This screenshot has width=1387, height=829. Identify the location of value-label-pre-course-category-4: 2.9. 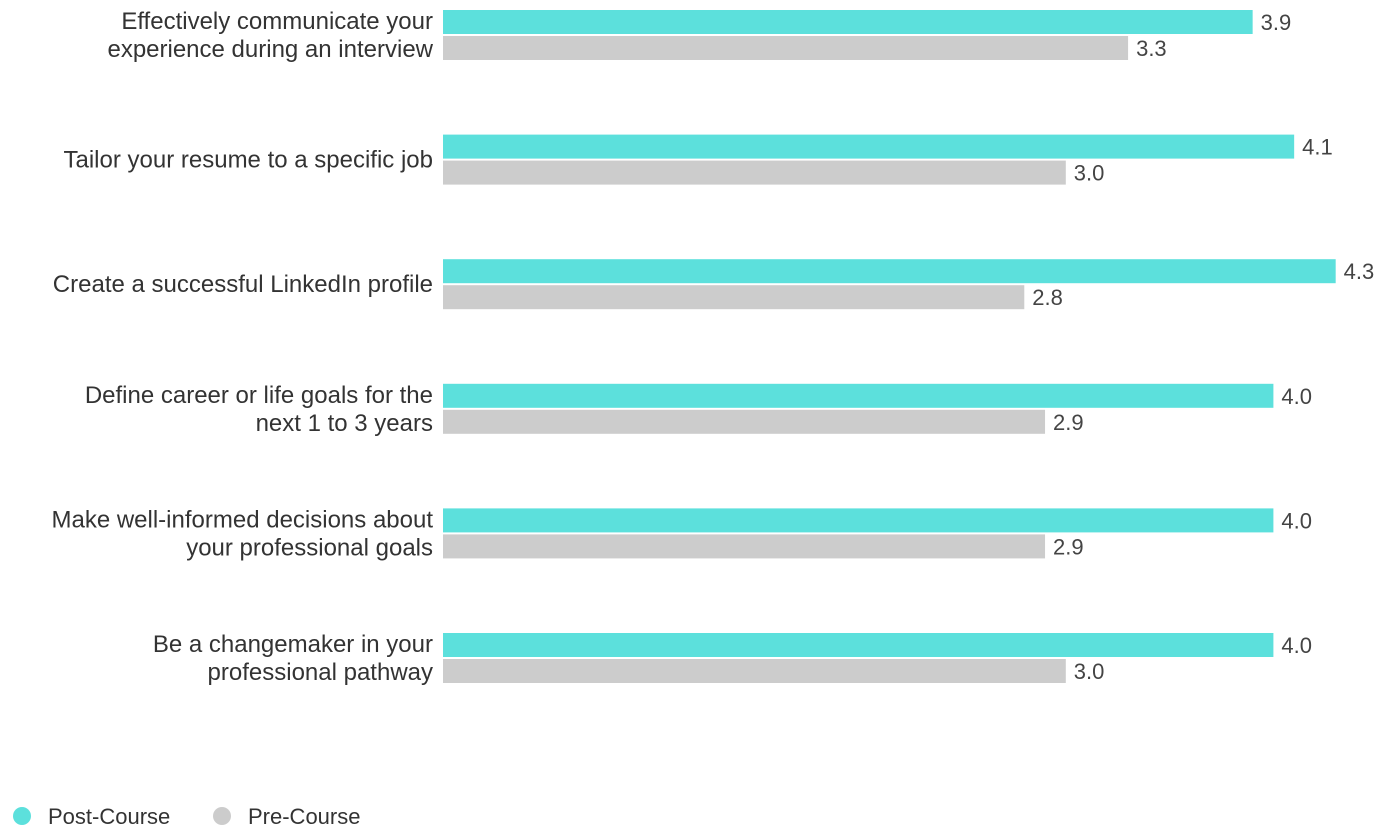
(1068, 422).